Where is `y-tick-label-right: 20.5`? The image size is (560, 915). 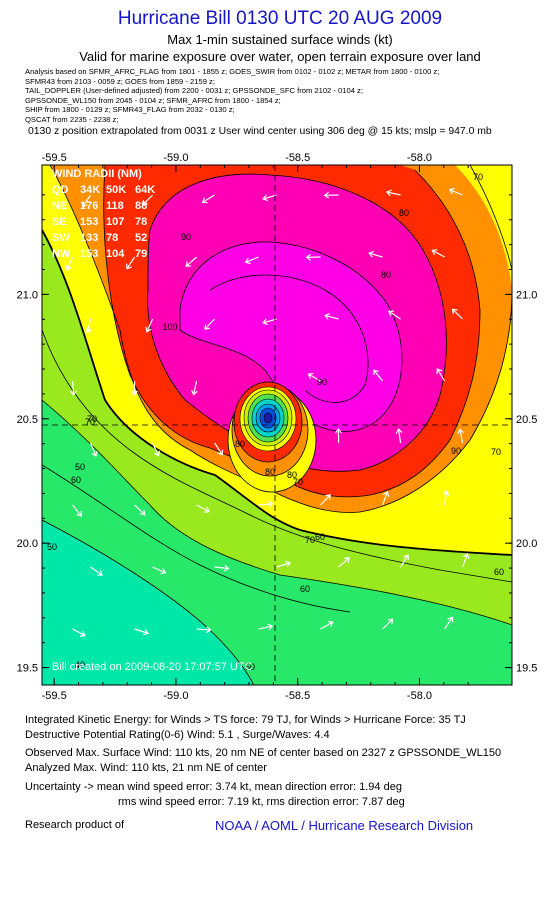
y-tick-label-right: 20.5 is located at coordinates (526, 420).